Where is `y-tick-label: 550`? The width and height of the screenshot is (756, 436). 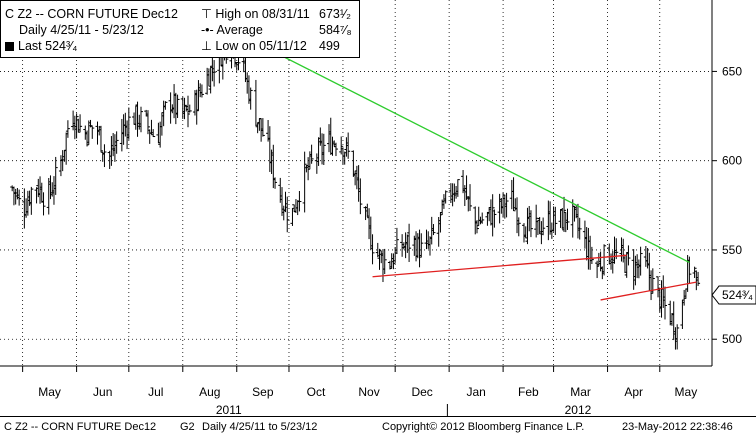 y-tick-label: 550 is located at coordinates (732, 250).